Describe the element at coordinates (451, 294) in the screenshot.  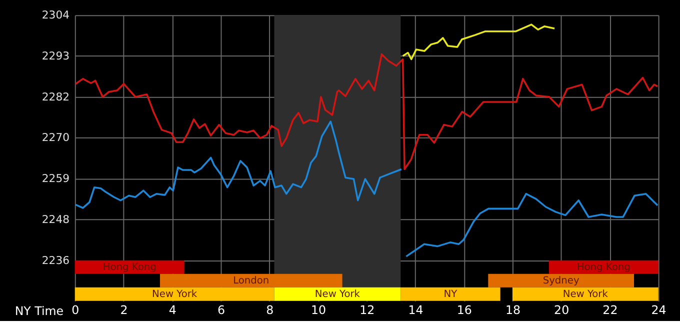
I see `band-label: NY` at that location.